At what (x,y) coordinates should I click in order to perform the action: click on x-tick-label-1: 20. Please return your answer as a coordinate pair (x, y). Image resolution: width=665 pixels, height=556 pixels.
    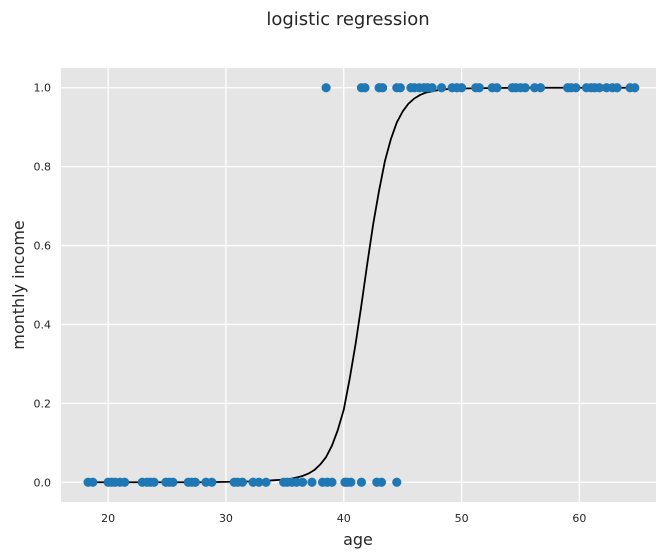
    Looking at the image, I should click on (108, 518).